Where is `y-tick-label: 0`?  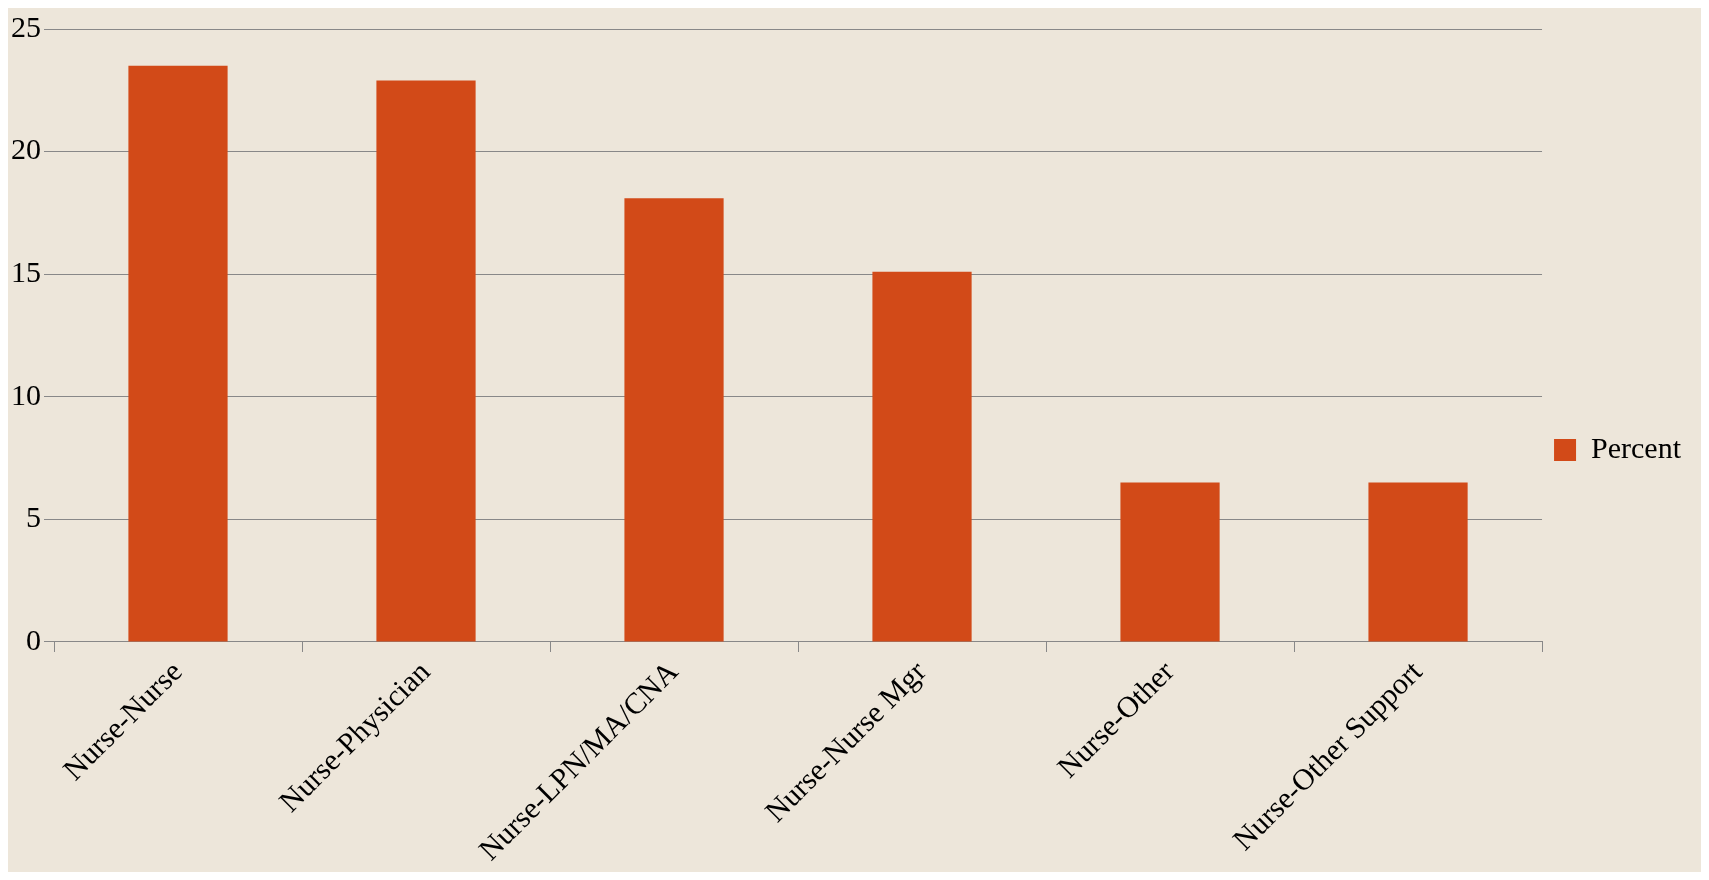
y-tick-label: 0 is located at coordinates (33, 639).